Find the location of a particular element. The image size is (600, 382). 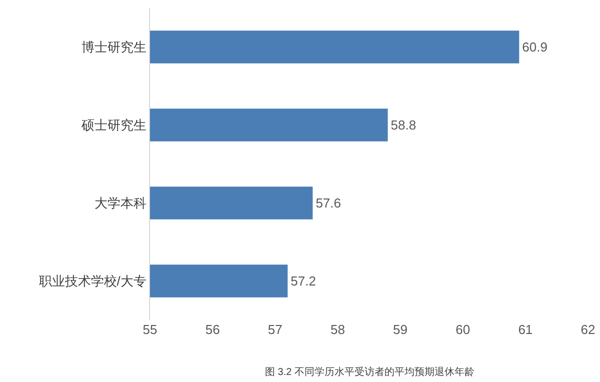

x-tick-label: 56 is located at coordinates (212, 329).